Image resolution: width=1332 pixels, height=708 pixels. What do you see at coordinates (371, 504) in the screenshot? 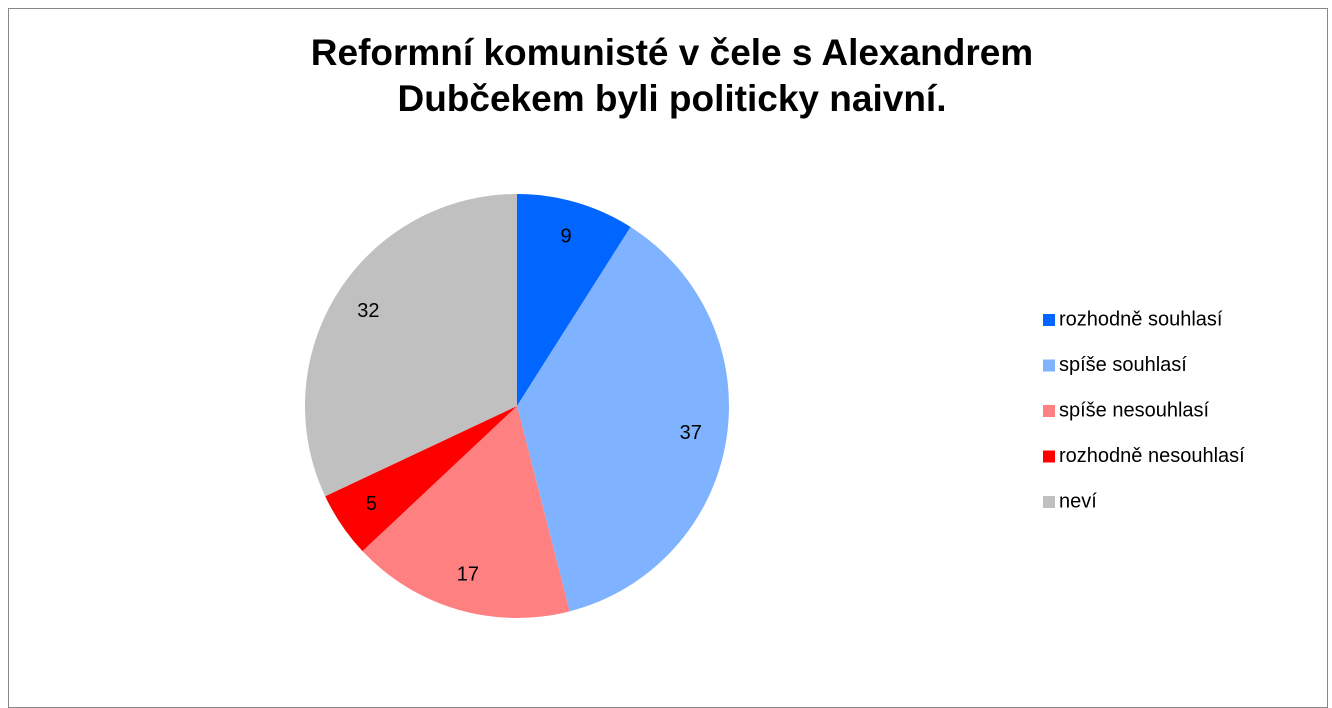
I see `data-label: 5` at bounding box center [371, 504].